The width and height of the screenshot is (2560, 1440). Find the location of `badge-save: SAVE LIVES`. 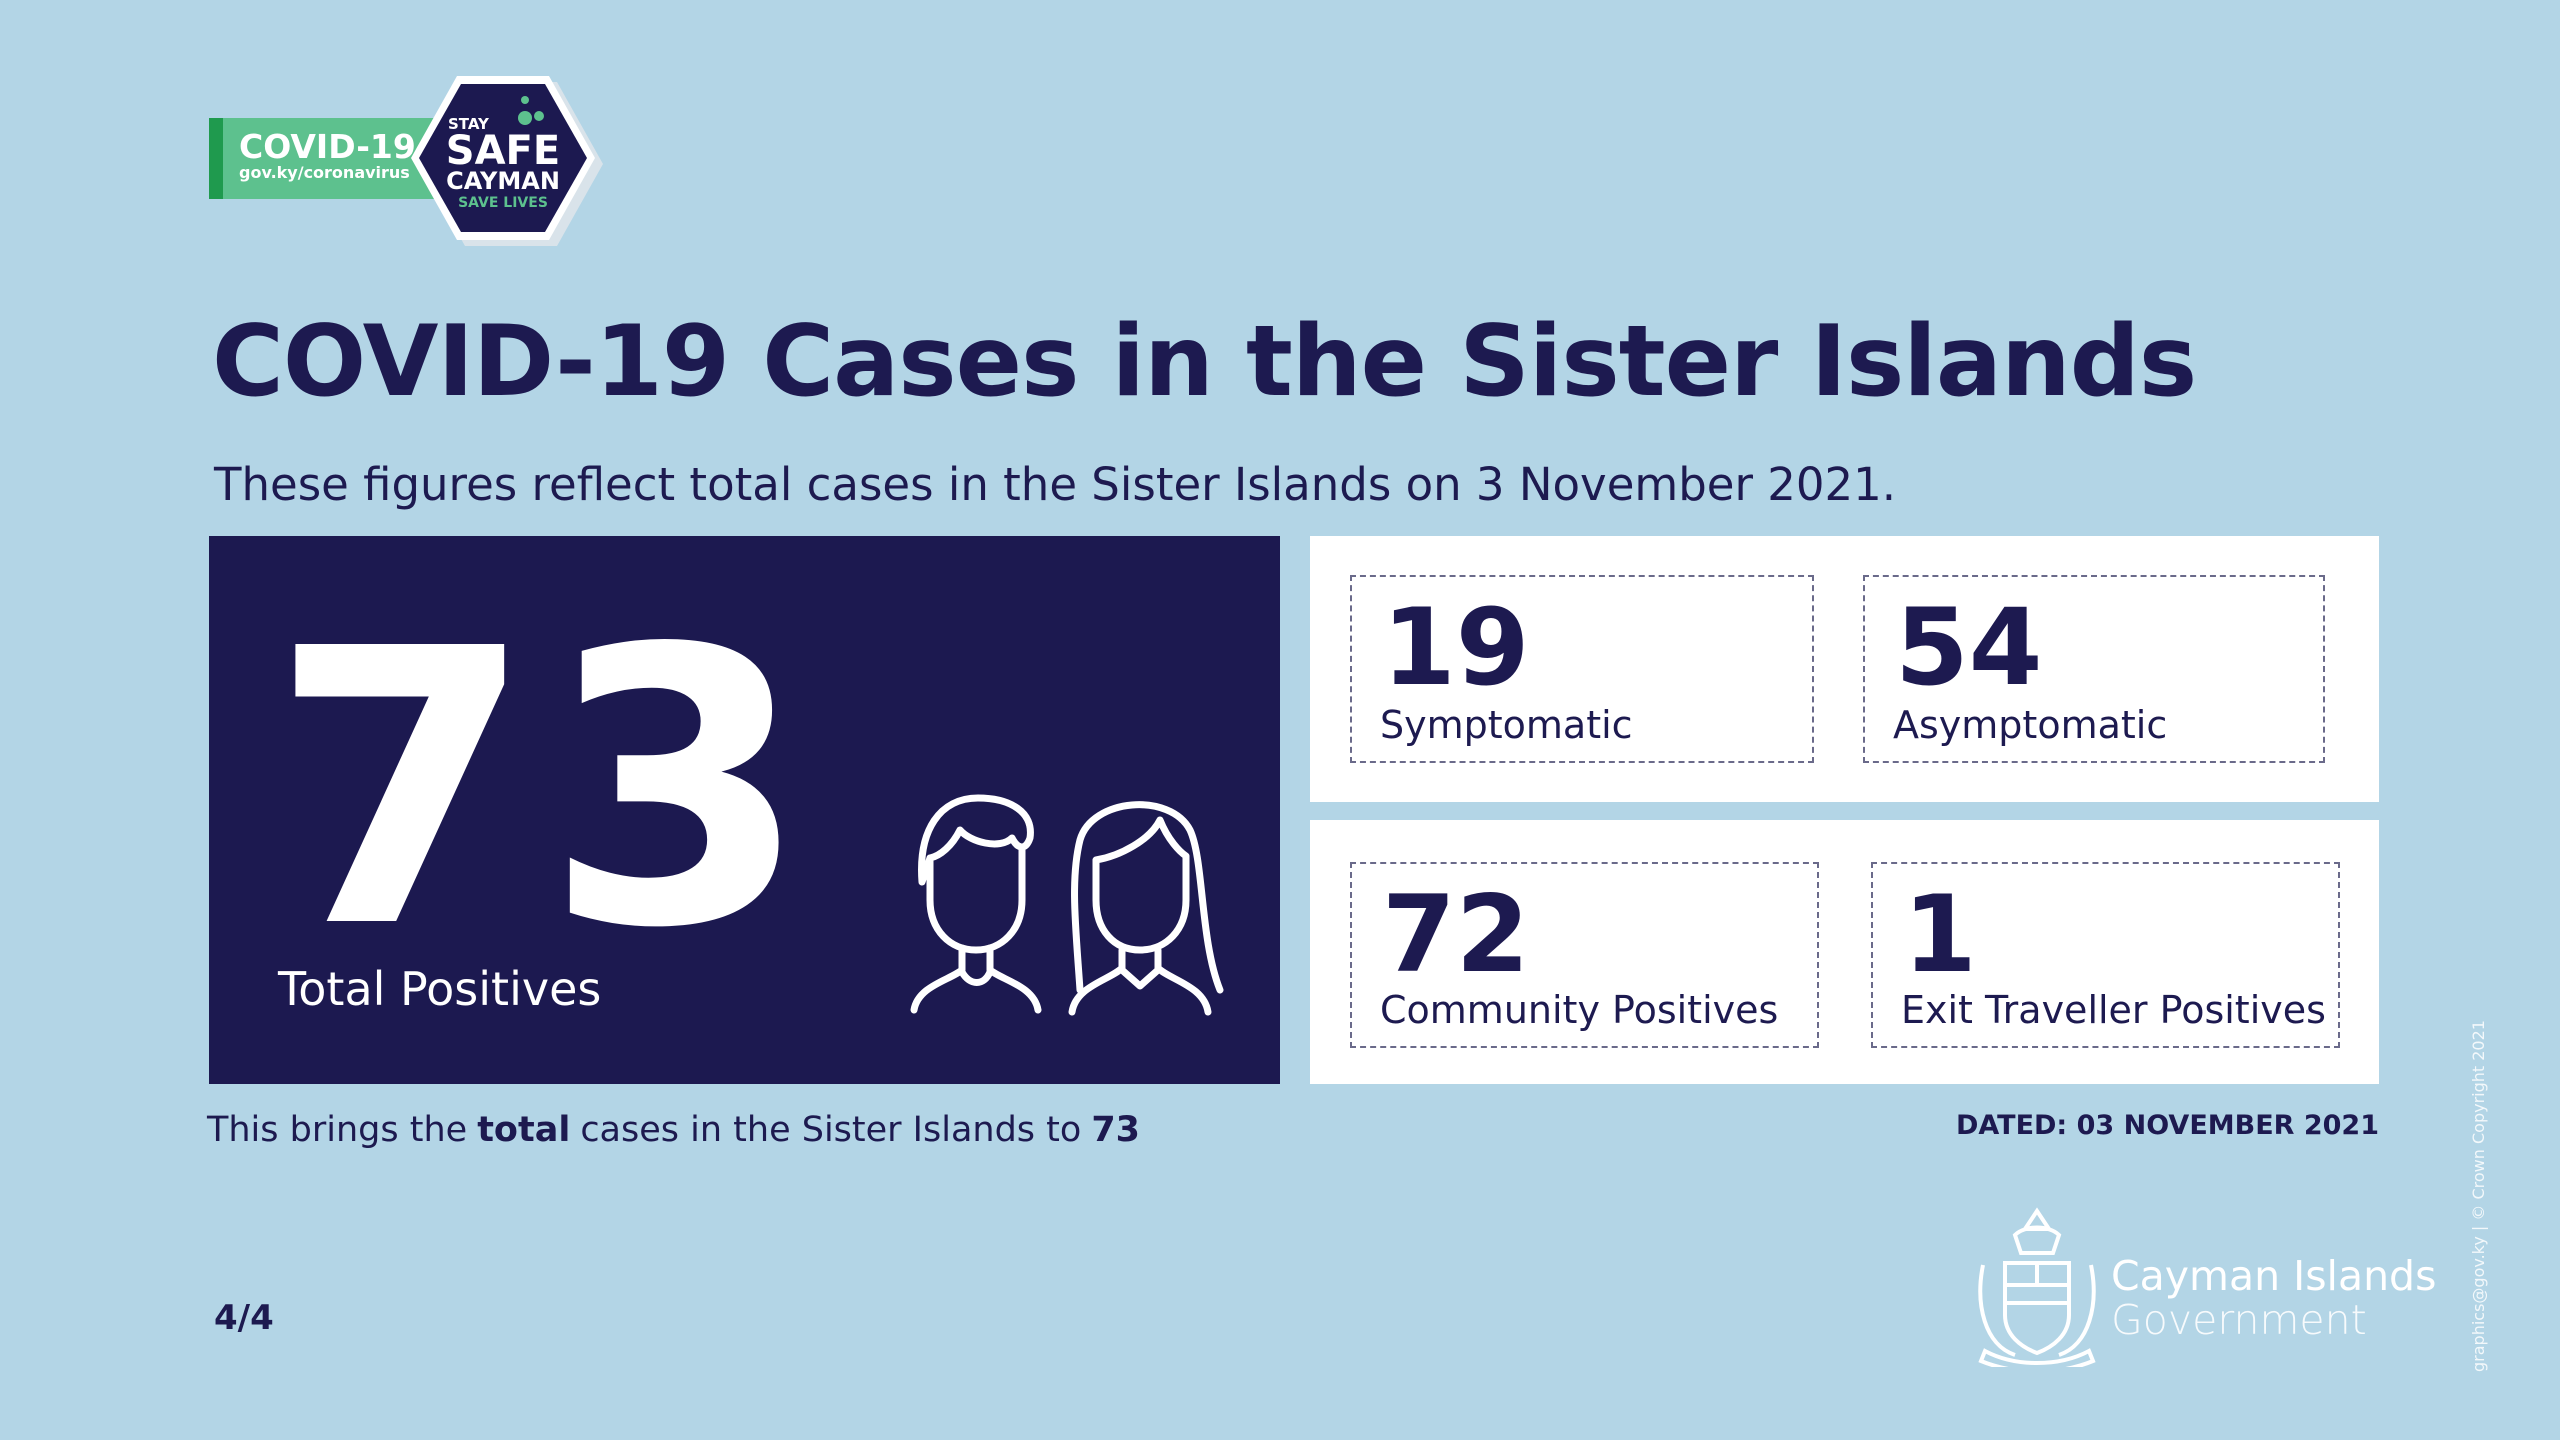

badge-save: SAVE LIVES is located at coordinates (503, 203).